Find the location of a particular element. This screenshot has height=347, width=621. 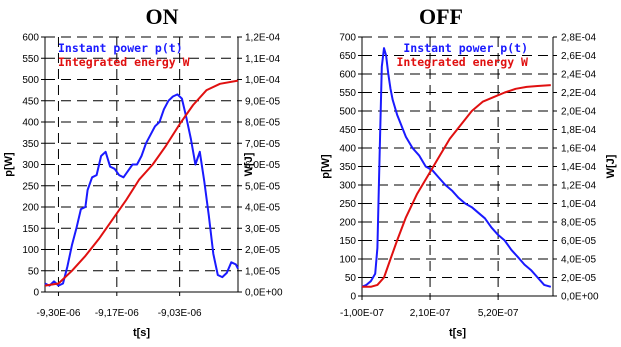

on-y2tick-label: 6,0E-05 is located at coordinates (262, 165).